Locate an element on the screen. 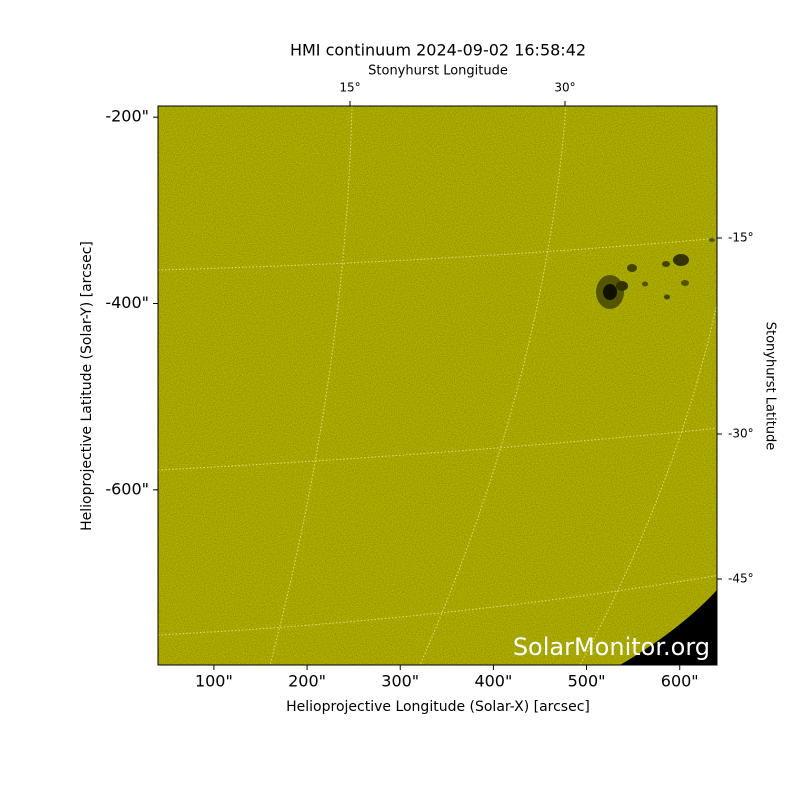 This screenshot has width=800, height=800. x2-label: Stonyhurst Longitude is located at coordinates (438, 71).